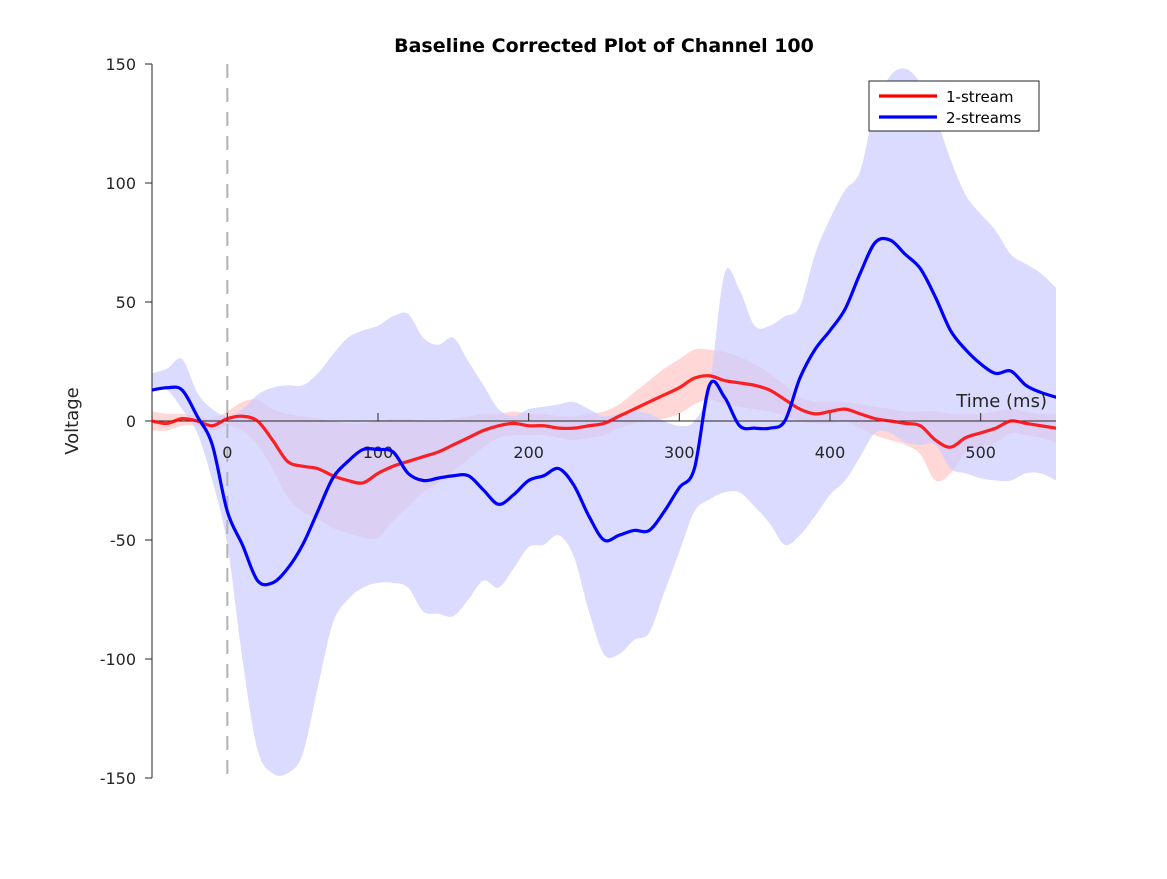 This screenshot has height=879, width=1167. Describe the element at coordinates (528, 452) in the screenshot. I see `x-tick-label: 200` at that location.